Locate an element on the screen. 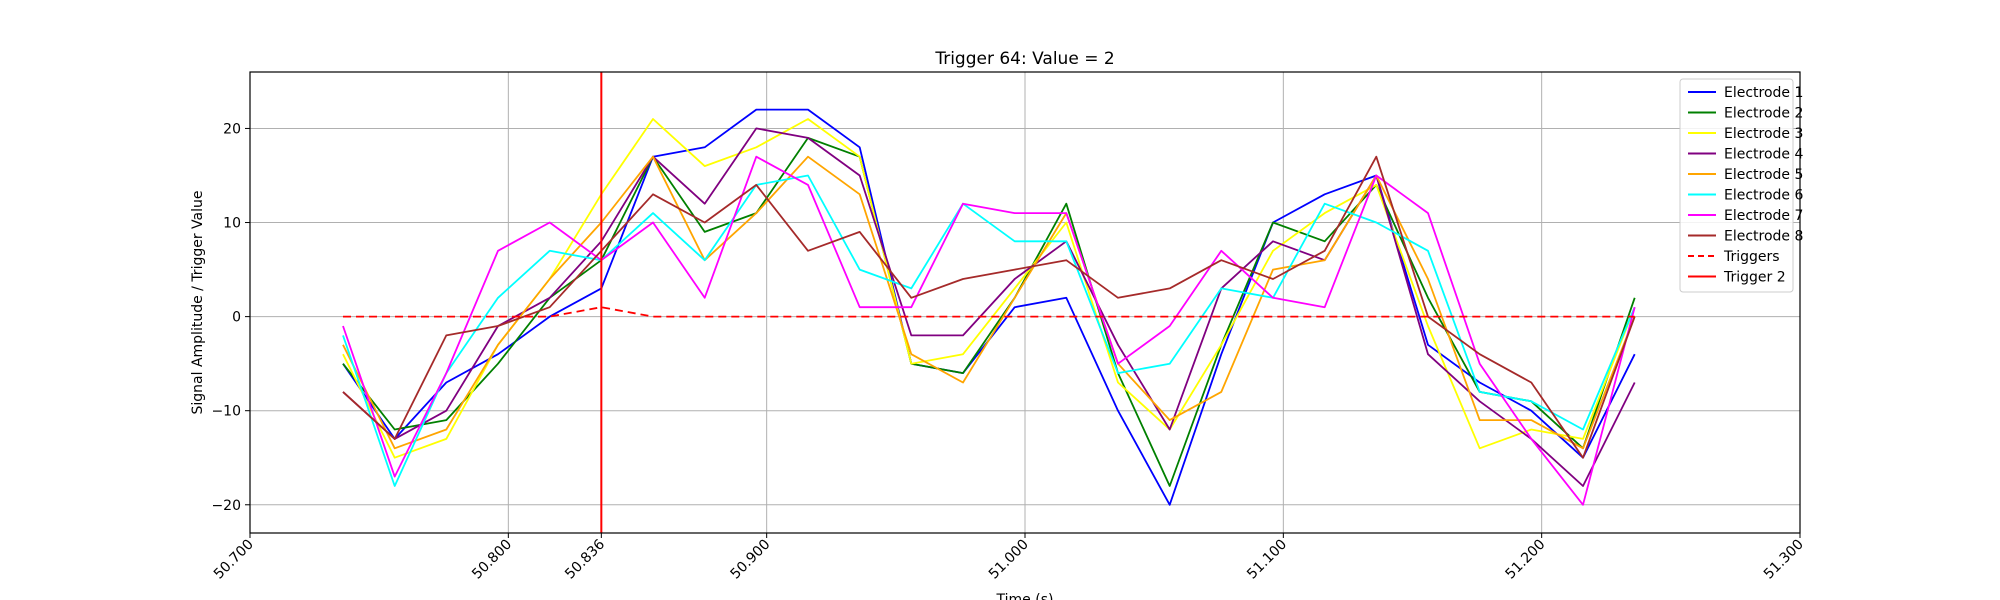 This screenshot has height=600, width=2000. x-tick-label: 51.300 is located at coordinates (1784, 560).